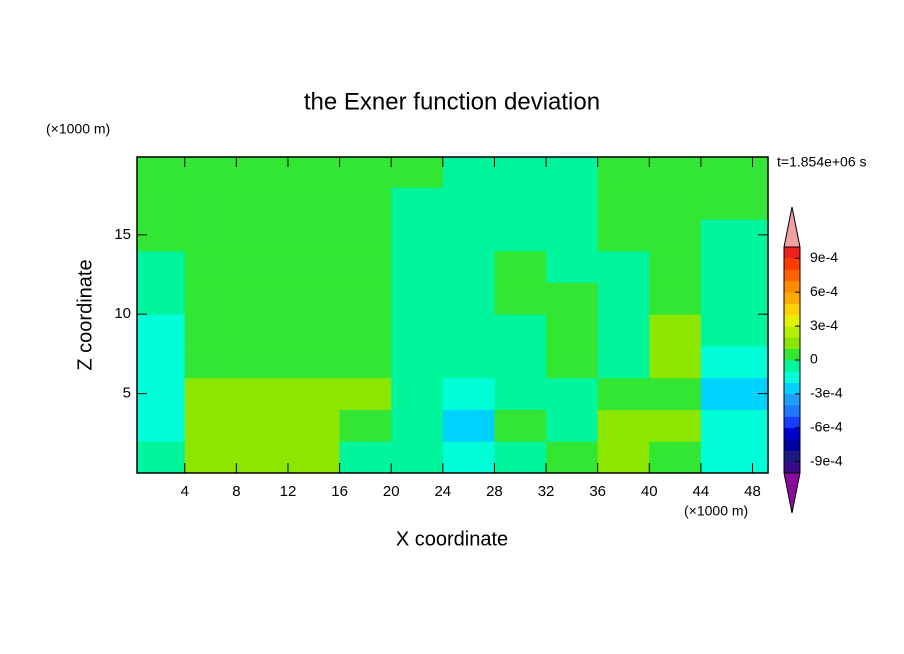 This screenshot has width=904, height=654. What do you see at coordinates (391, 491) in the screenshot?
I see `x-tick-label: 20` at bounding box center [391, 491].